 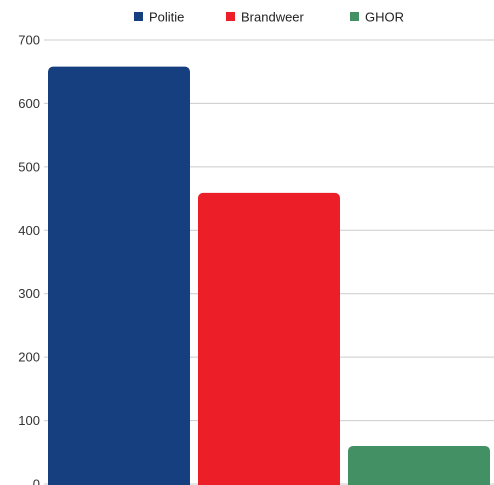 I want to click on legend-label: Brandweer, so click(x=273, y=17).